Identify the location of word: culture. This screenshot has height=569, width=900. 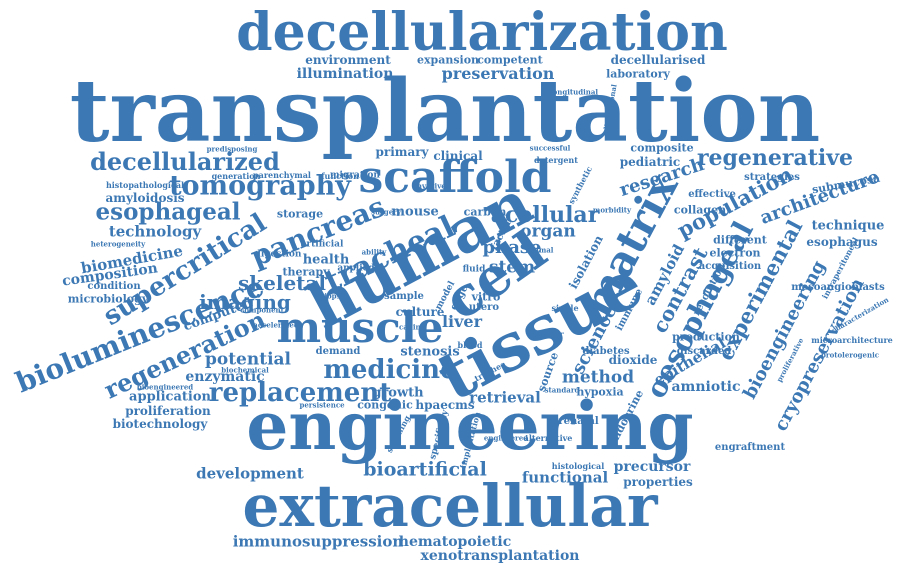
(420, 312).